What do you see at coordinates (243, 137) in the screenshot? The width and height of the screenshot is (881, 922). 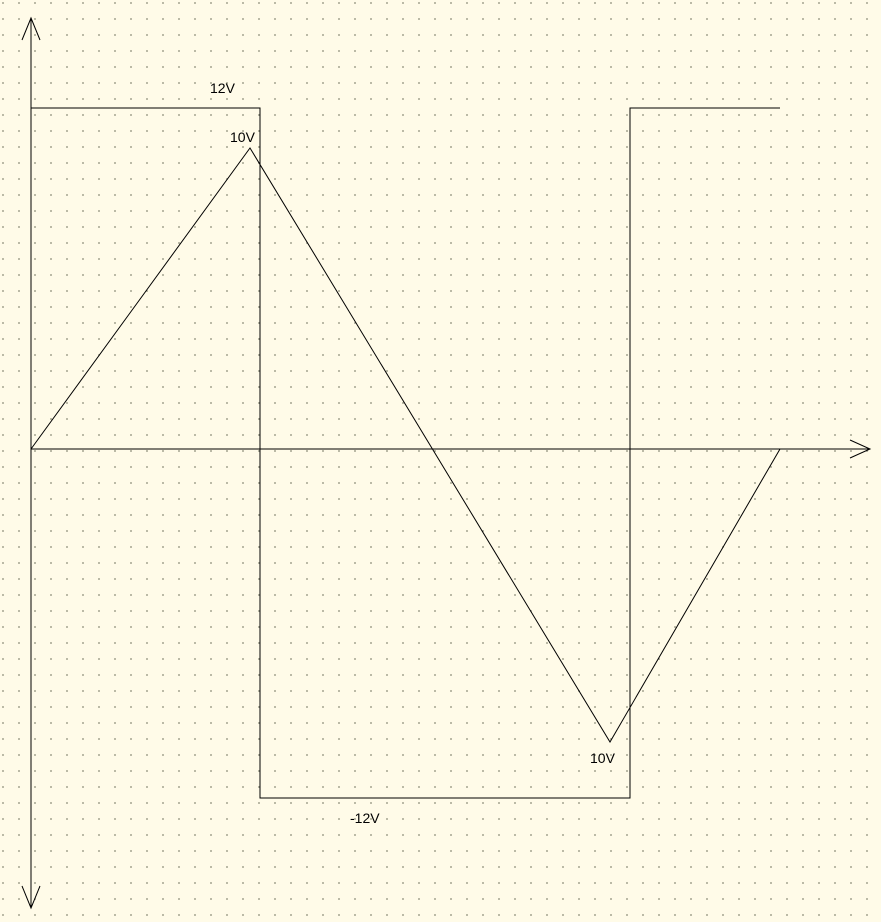 I see `triangle-peak-label: 10V` at bounding box center [243, 137].